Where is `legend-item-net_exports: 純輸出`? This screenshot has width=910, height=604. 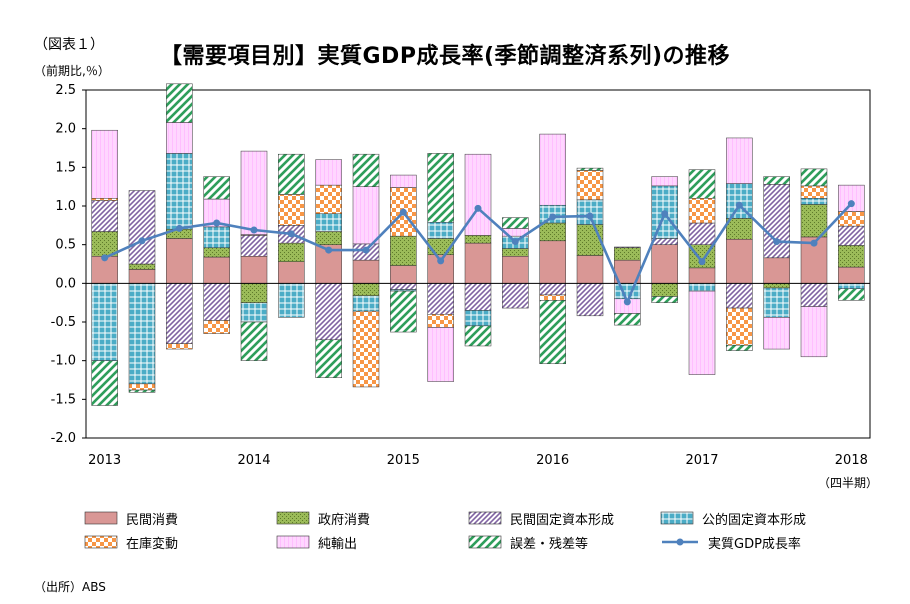 legend-item-net_exports: 純輸出 is located at coordinates (316, 542).